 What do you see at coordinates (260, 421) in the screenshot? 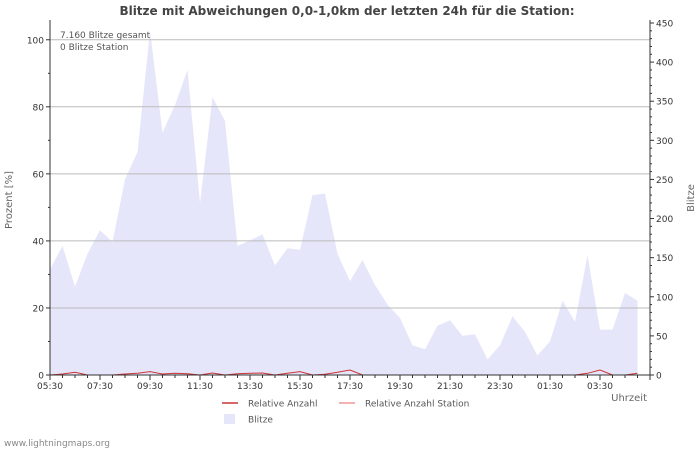
I see `legend-label-2: Blitze` at bounding box center [260, 421].